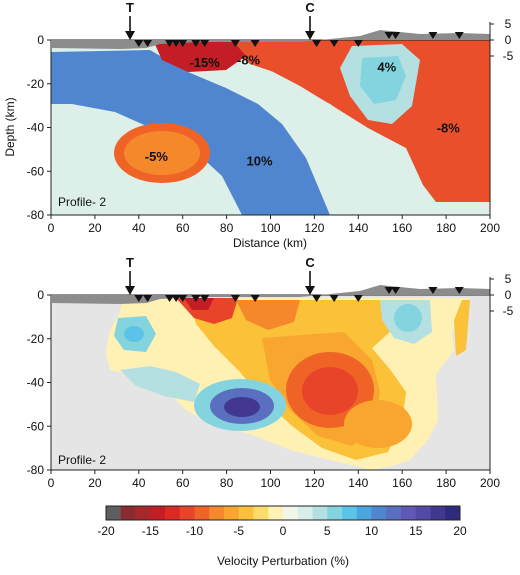  What do you see at coordinates (106, 531) in the screenshot?
I see `colorbar-tick-label: -20` at bounding box center [106, 531].